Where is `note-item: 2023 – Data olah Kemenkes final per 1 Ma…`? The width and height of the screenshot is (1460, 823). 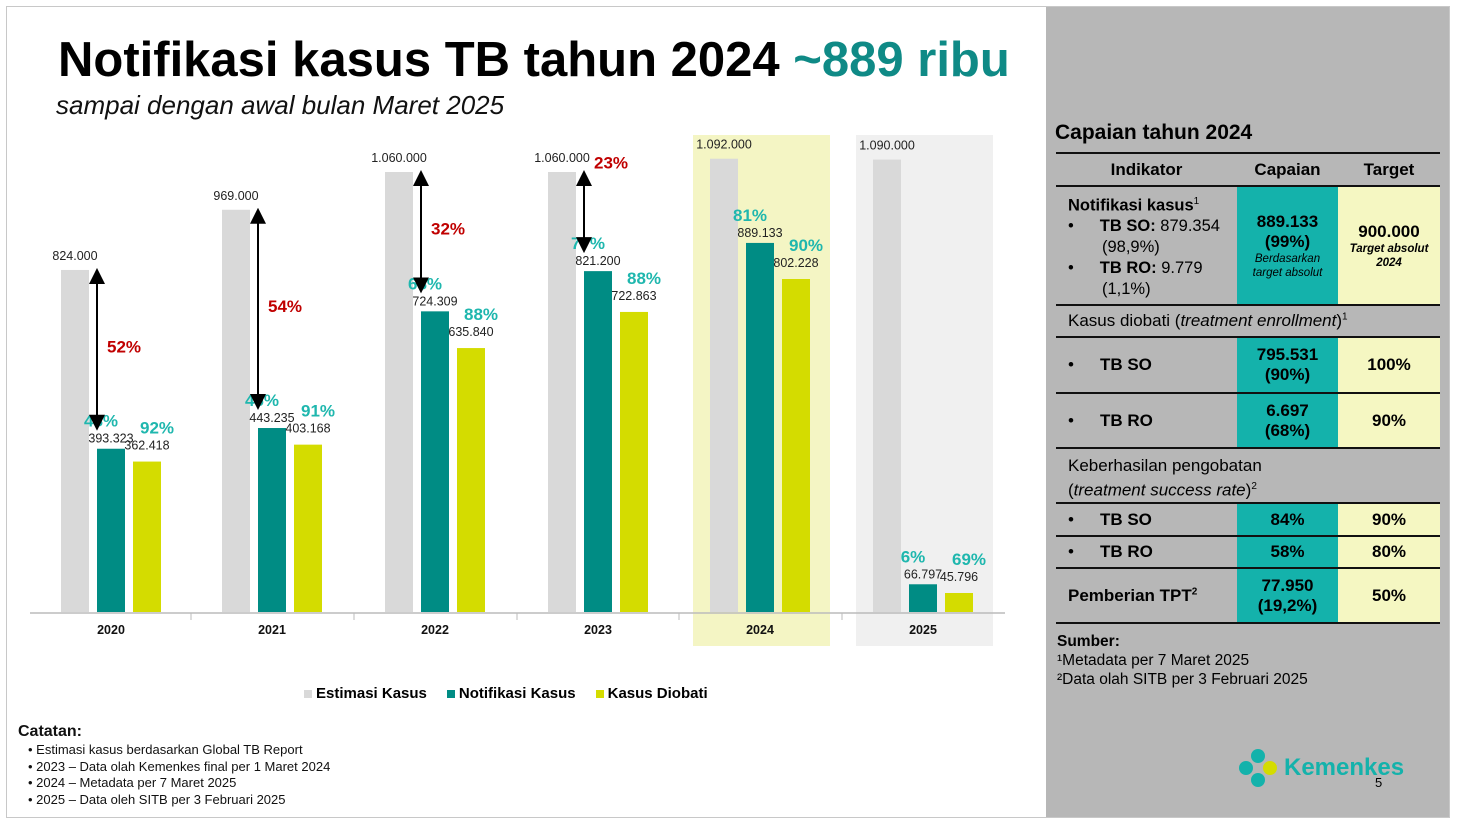
note-item: 2023 – Data olah Kemenkes final per 1 Ma… is located at coordinates (174, 767).